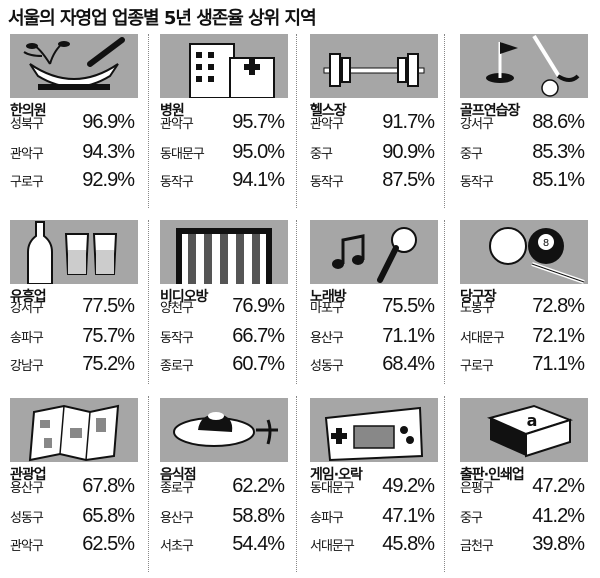  Describe the element at coordinates (327, 308) in the screenshot. I see `district-name: 마포구` at that location.